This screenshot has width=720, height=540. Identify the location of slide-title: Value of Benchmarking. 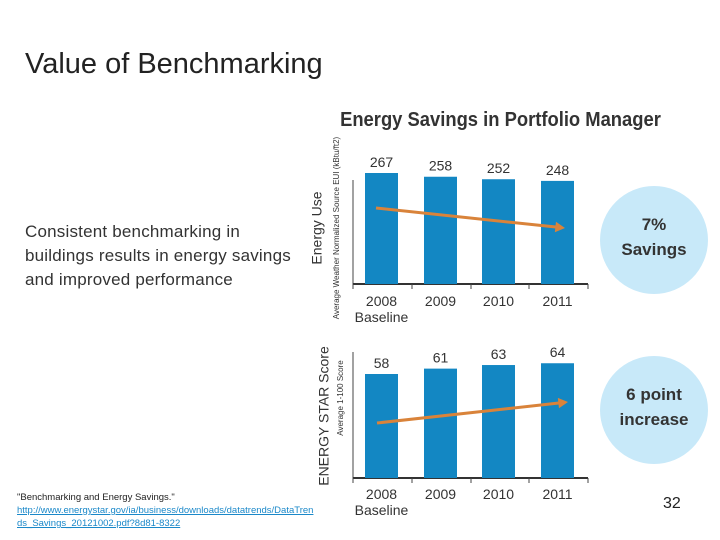
(174, 64).